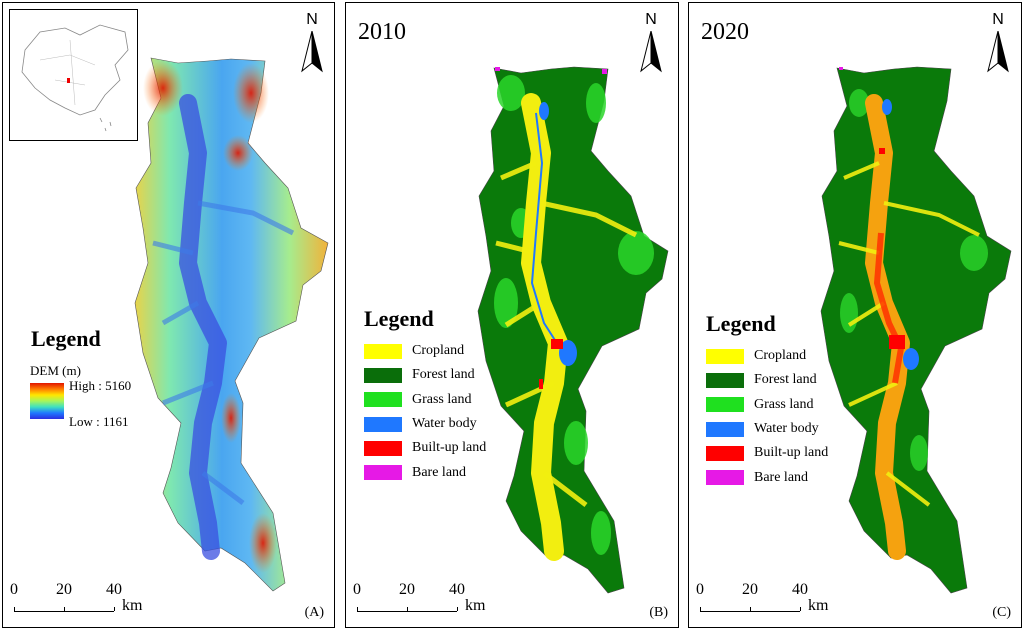  What do you see at coordinates (47, 401) in the screenshot?
I see `dem-color-ramp` at bounding box center [47, 401].